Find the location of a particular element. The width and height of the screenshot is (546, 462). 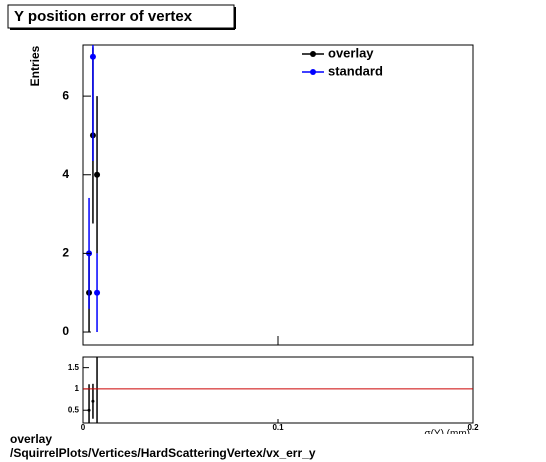

y-tick-label: 0 is located at coordinates (65, 331).